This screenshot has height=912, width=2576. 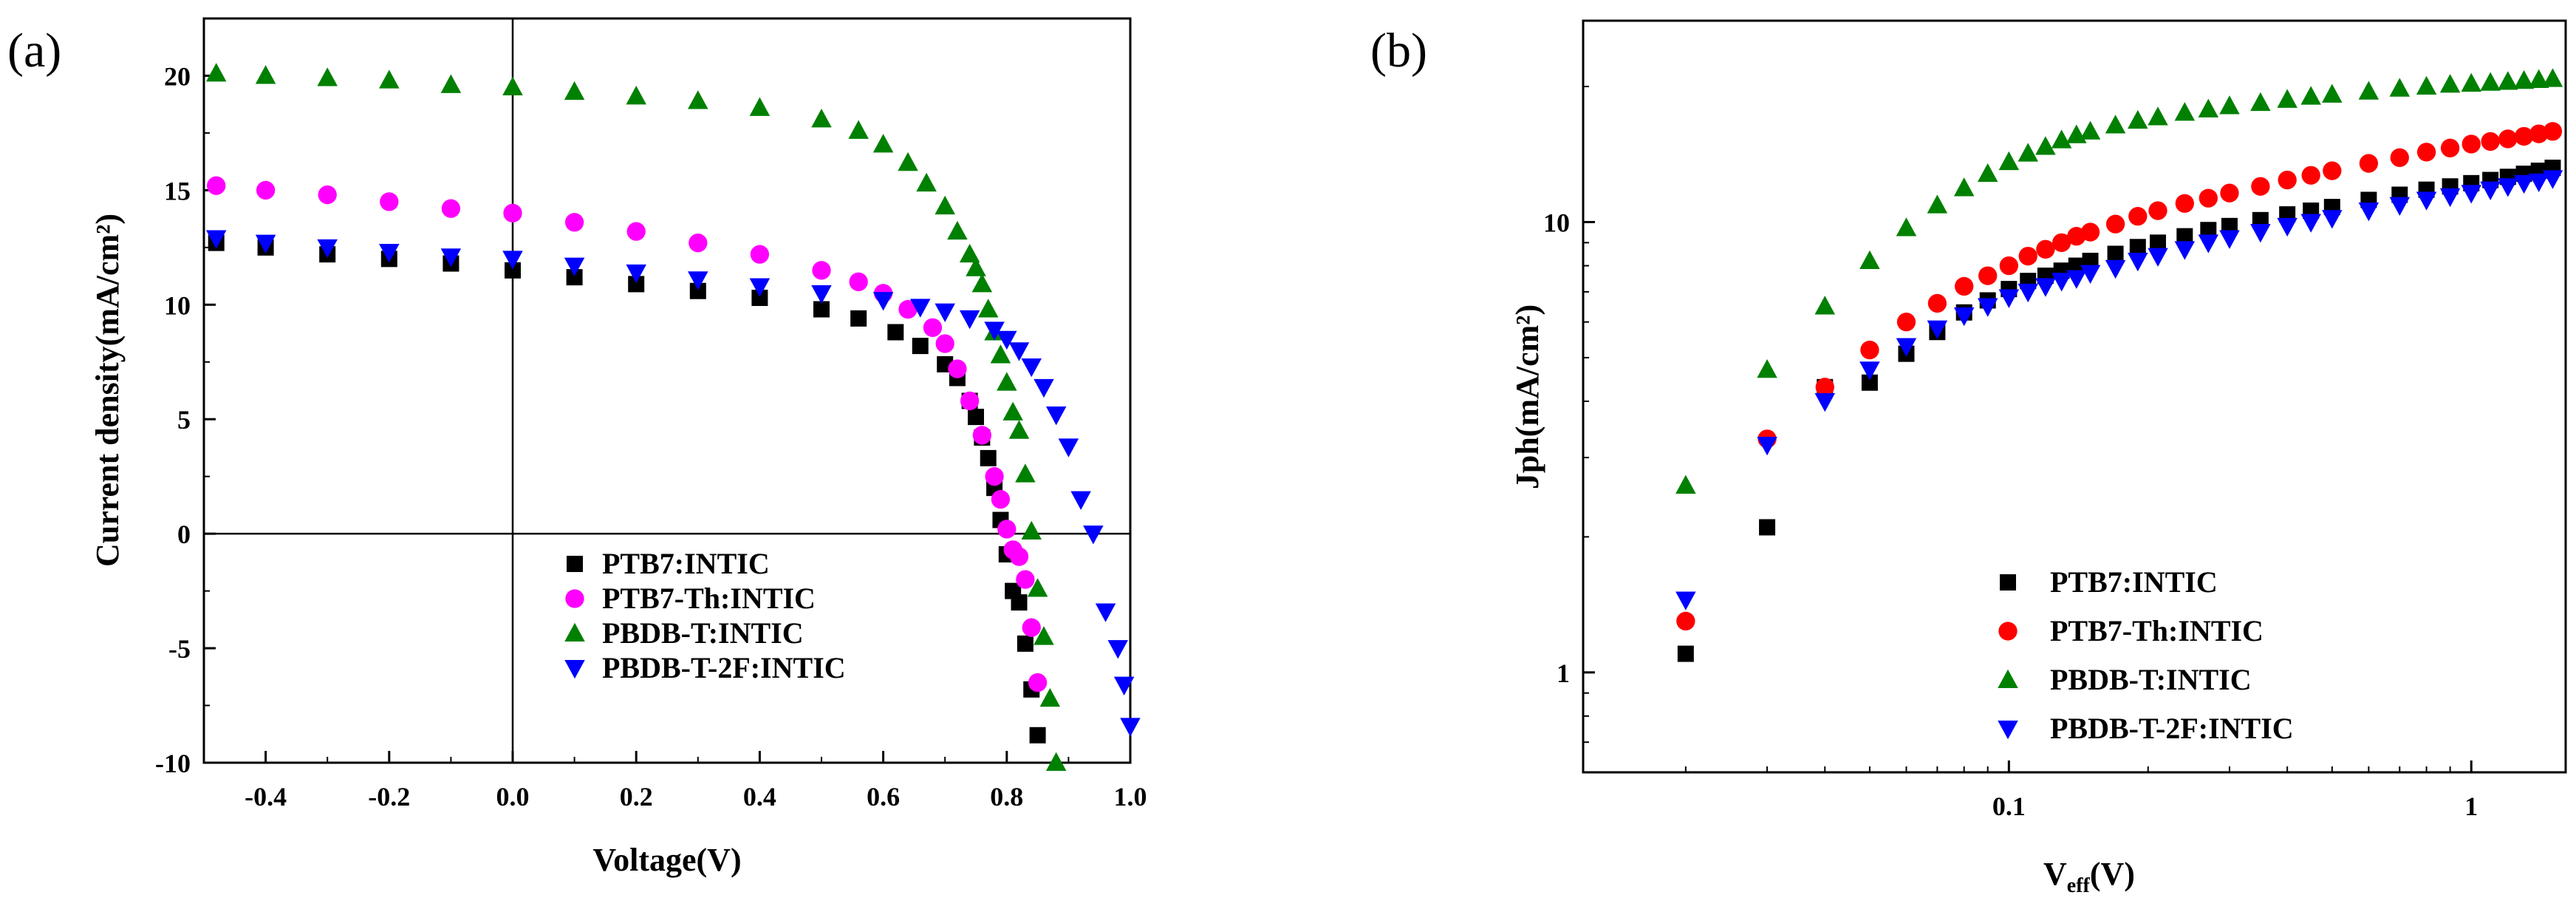 I want to click on panel-b-x-tick-label: 1, so click(x=2471, y=806).